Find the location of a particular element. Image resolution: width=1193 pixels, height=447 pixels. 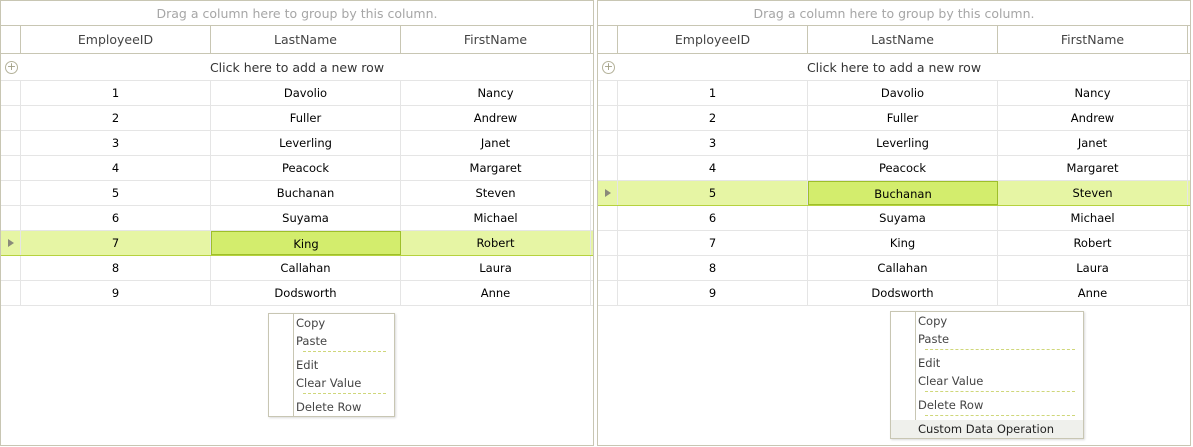

menu-item-custom-data-operation: Custom Data Operation is located at coordinates (987, 429).